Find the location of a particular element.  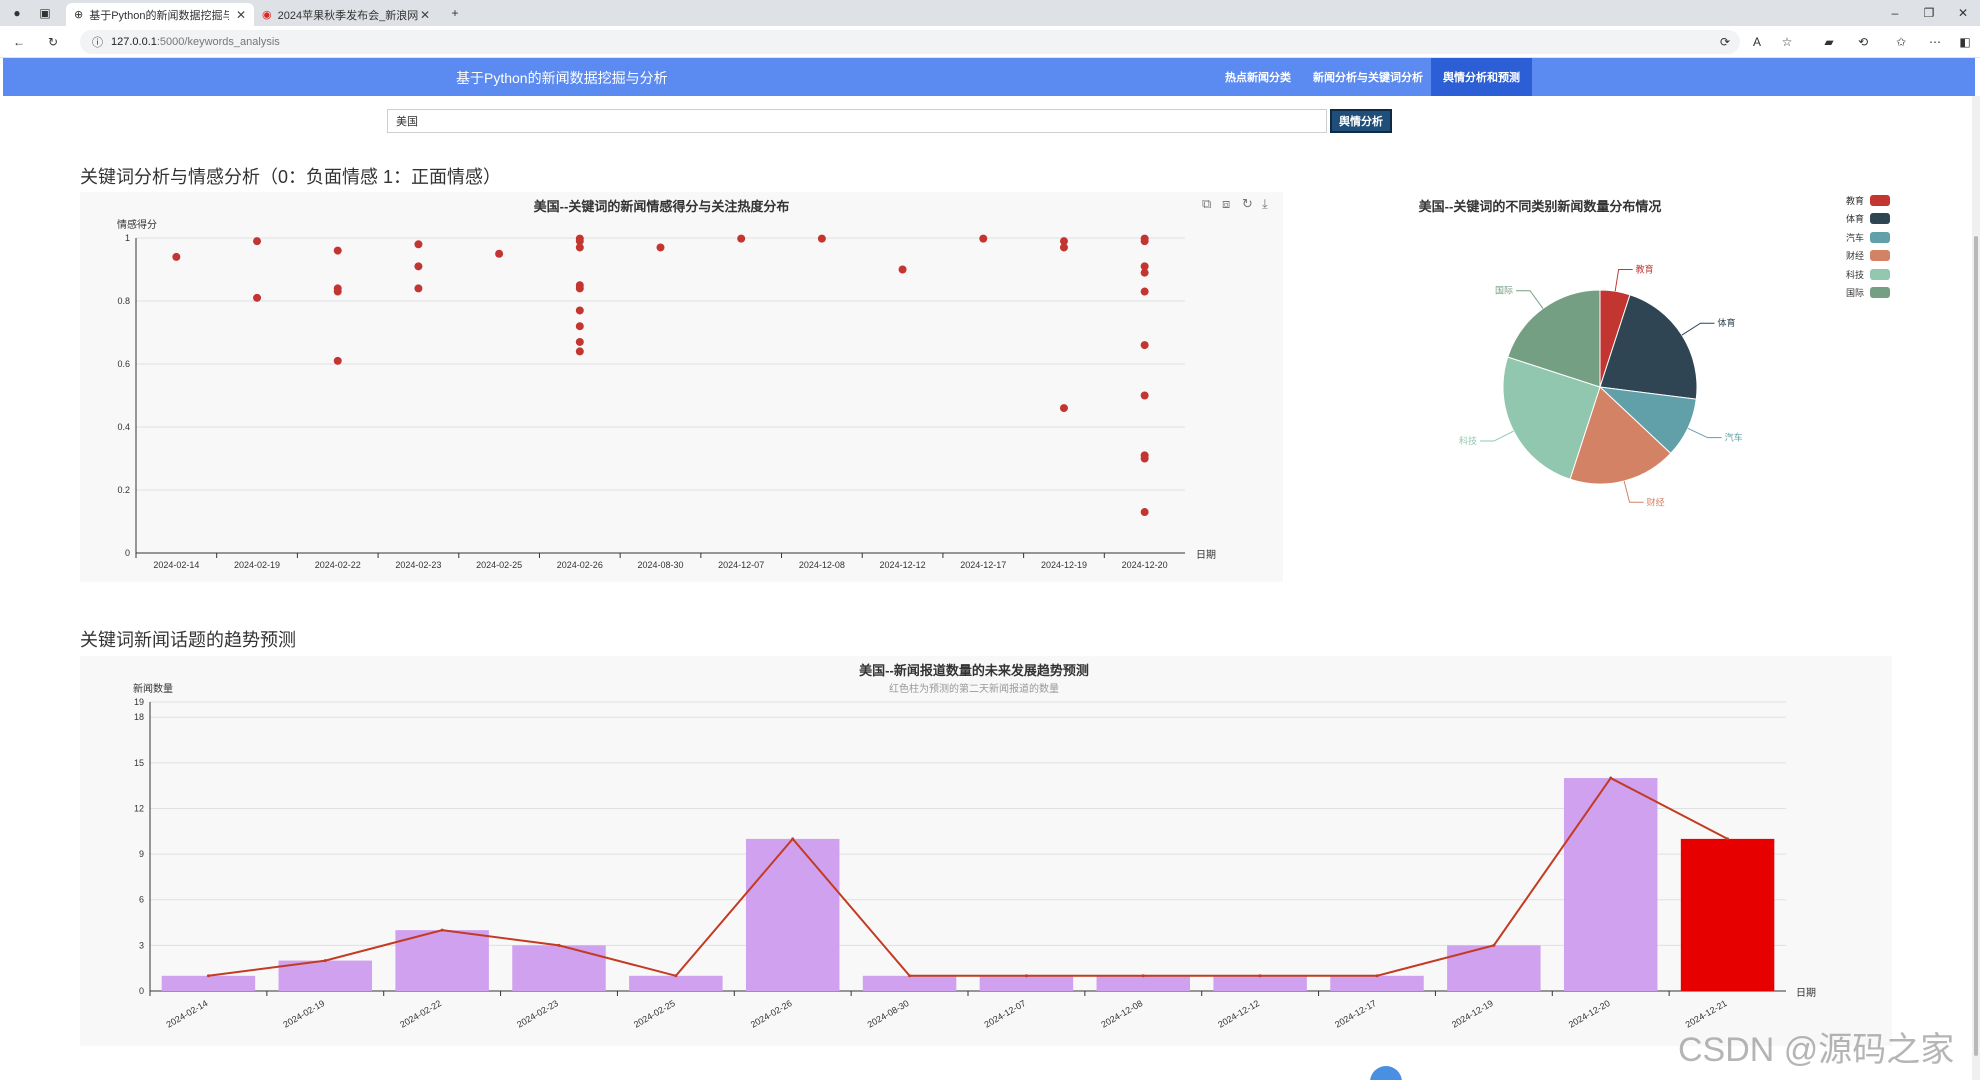

more-icon: ⋯ is located at coordinates (1935, 42).